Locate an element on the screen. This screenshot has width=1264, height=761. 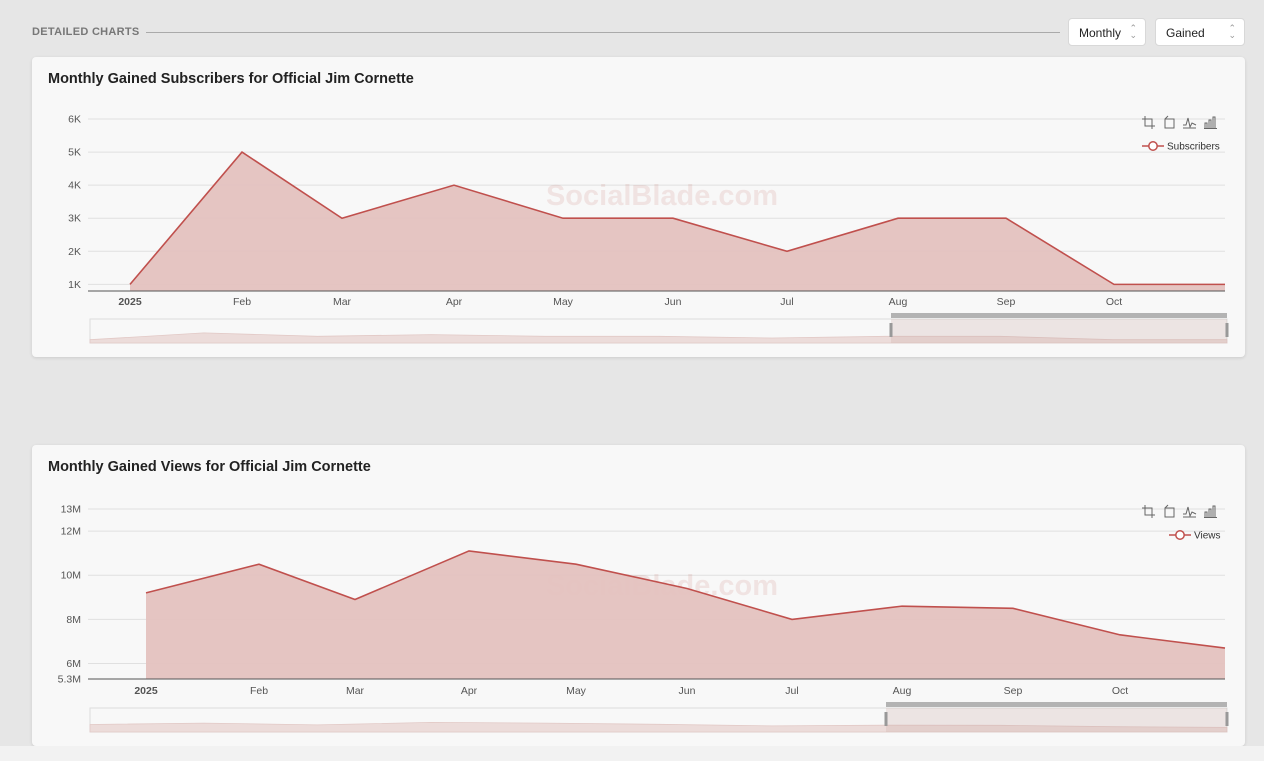
y-tick-label: 2K is located at coordinates (74, 252).